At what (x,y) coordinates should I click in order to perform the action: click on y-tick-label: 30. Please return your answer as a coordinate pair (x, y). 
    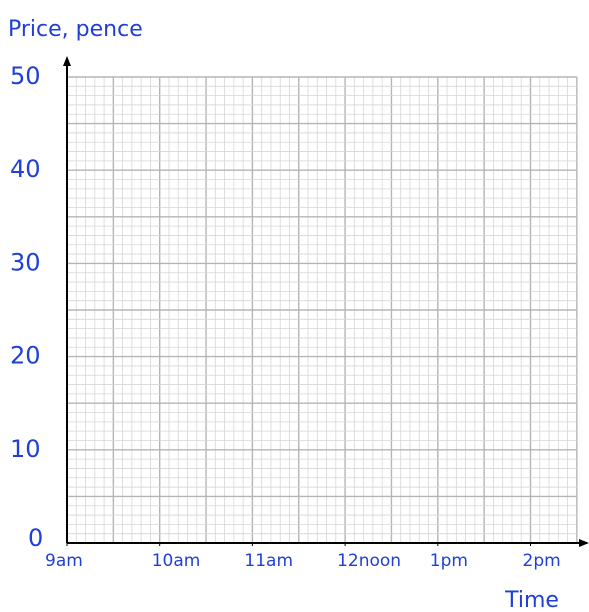
    Looking at the image, I should click on (25, 262).